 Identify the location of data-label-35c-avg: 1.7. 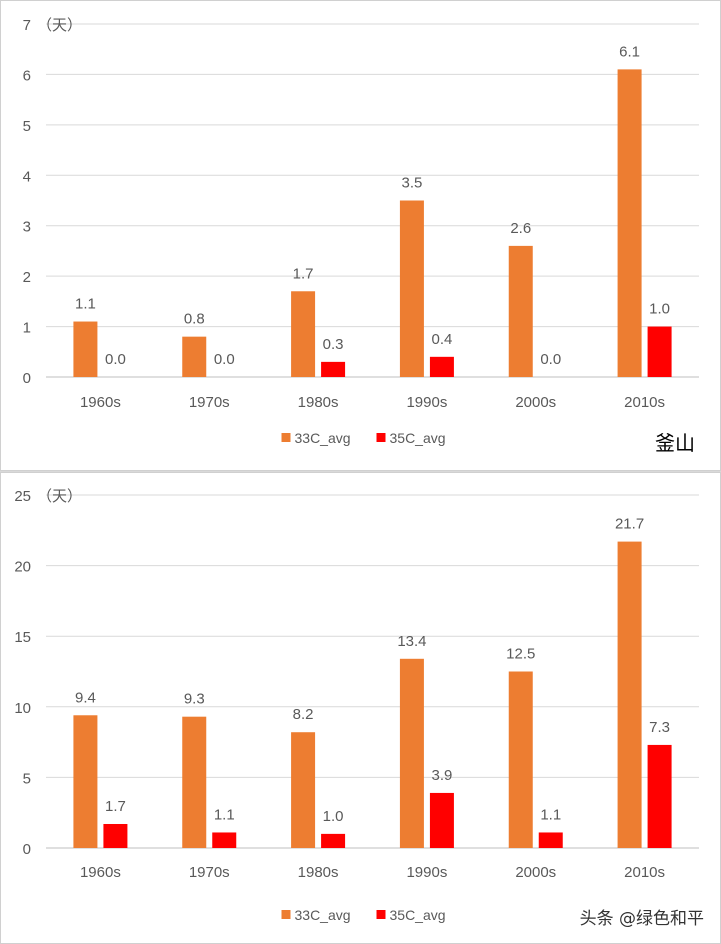
(115, 806).